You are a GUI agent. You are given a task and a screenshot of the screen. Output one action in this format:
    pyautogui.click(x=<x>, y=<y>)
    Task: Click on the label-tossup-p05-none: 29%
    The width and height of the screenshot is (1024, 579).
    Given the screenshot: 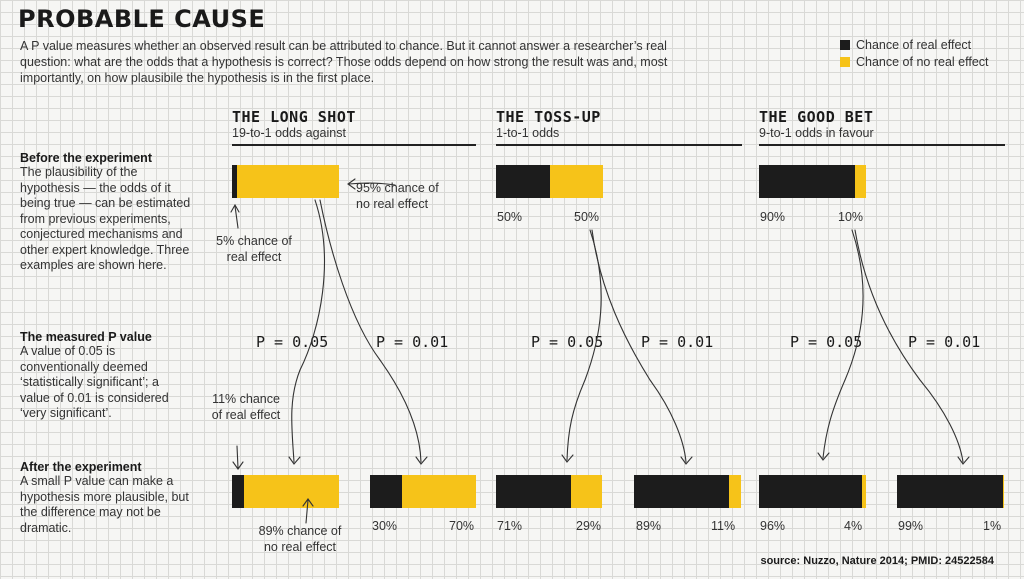 What is the action you would take?
    pyautogui.click(x=589, y=526)
    